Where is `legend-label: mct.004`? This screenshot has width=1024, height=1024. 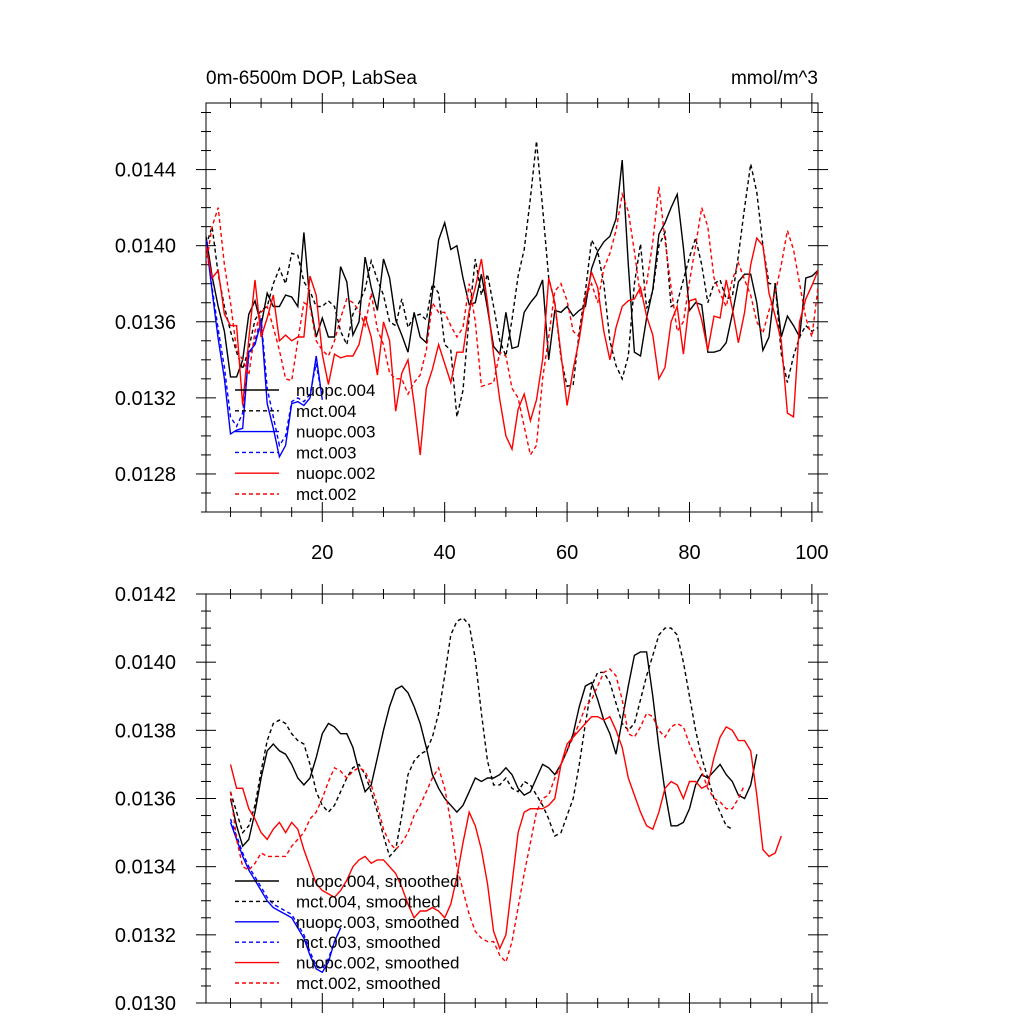 legend-label: mct.004 is located at coordinates (326, 411).